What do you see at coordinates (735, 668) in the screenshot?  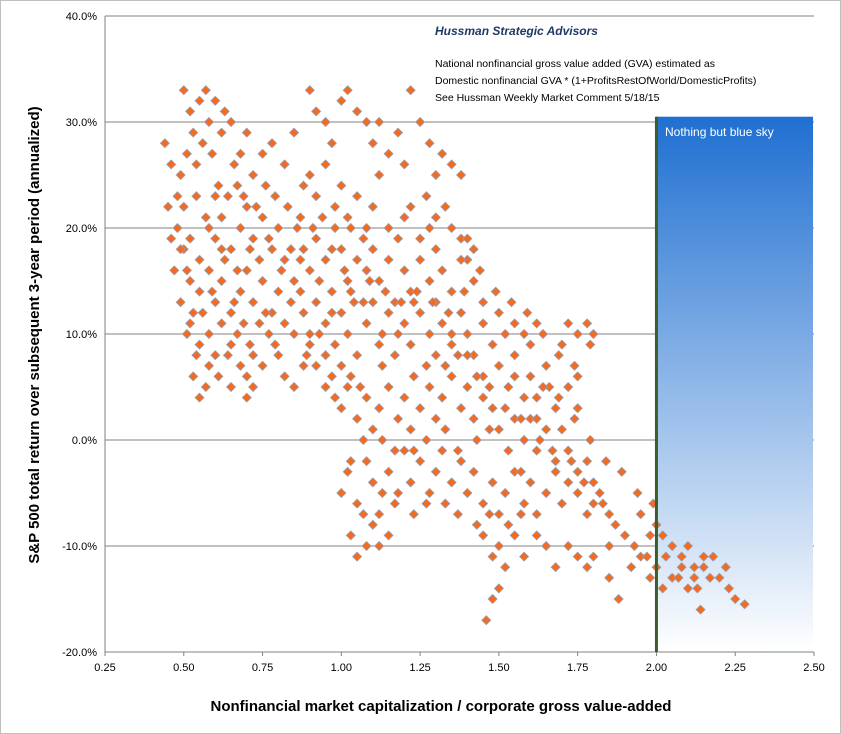 I see `x-tick-label: 2.25` at bounding box center [735, 668].